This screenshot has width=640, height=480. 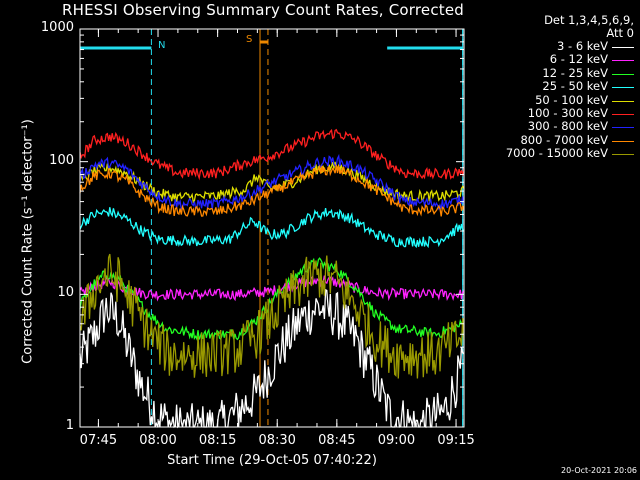 I want to click on legend-entry-1: 6 - 12 keV, so click(x=554, y=59).